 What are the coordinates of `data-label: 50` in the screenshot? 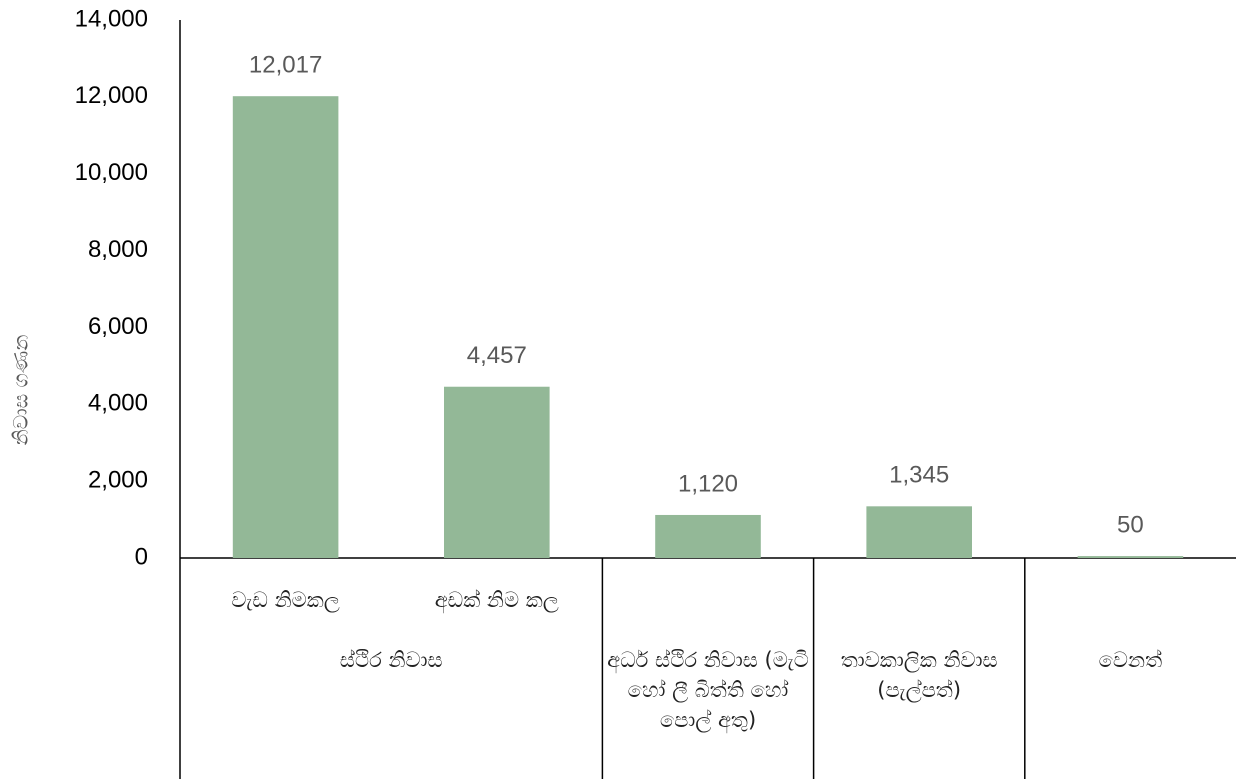 It's located at (1130, 524).